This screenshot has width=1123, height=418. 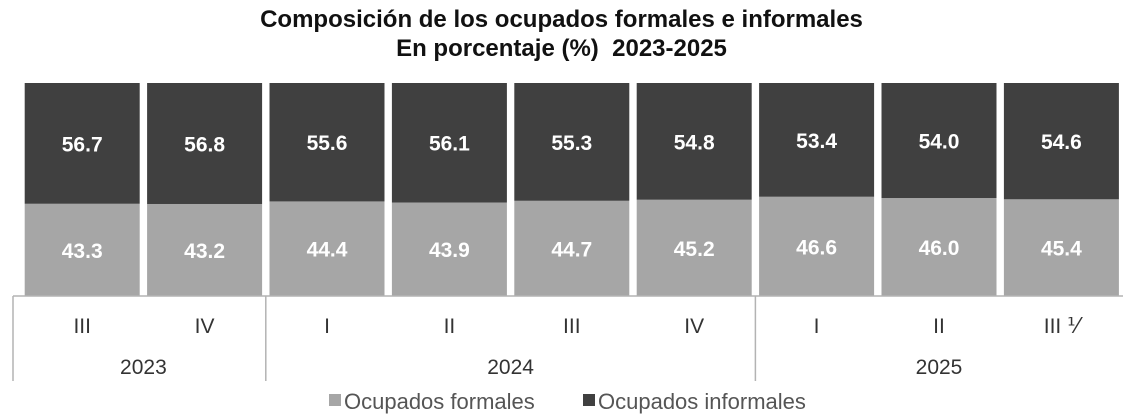 I want to click on label-informales-5: 55.3, so click(x=571, y=143).